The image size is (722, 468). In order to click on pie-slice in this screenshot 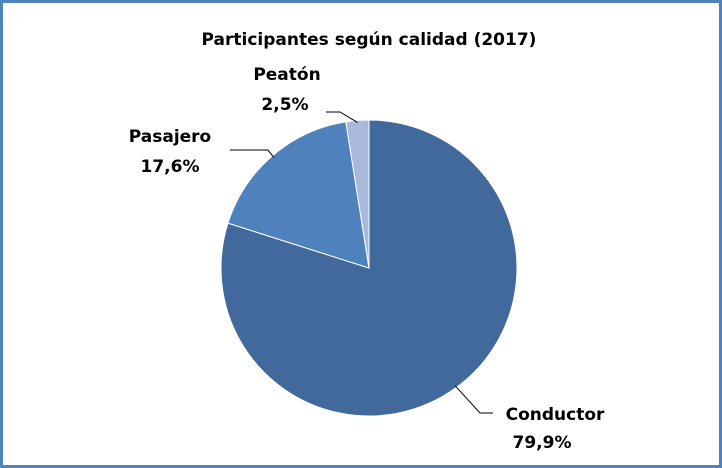, I will do `click(357, 194)`.